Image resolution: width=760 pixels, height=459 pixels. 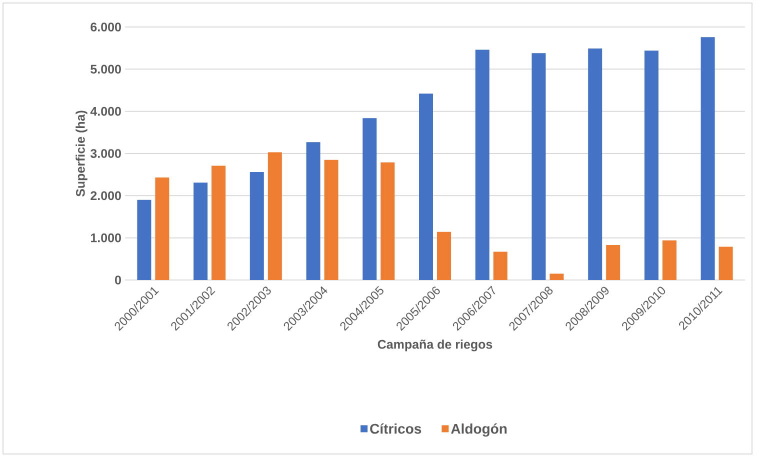 What do you see at coordinates (105, 69) in the screenshot?
I see `y-tick-label: 5.000` at bounding box center [105, 69].